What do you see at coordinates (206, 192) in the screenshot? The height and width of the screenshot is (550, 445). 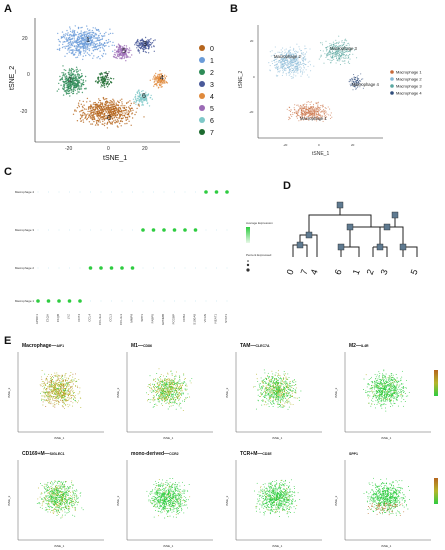 I see `expression-dot` at bounding box center [206, 192].